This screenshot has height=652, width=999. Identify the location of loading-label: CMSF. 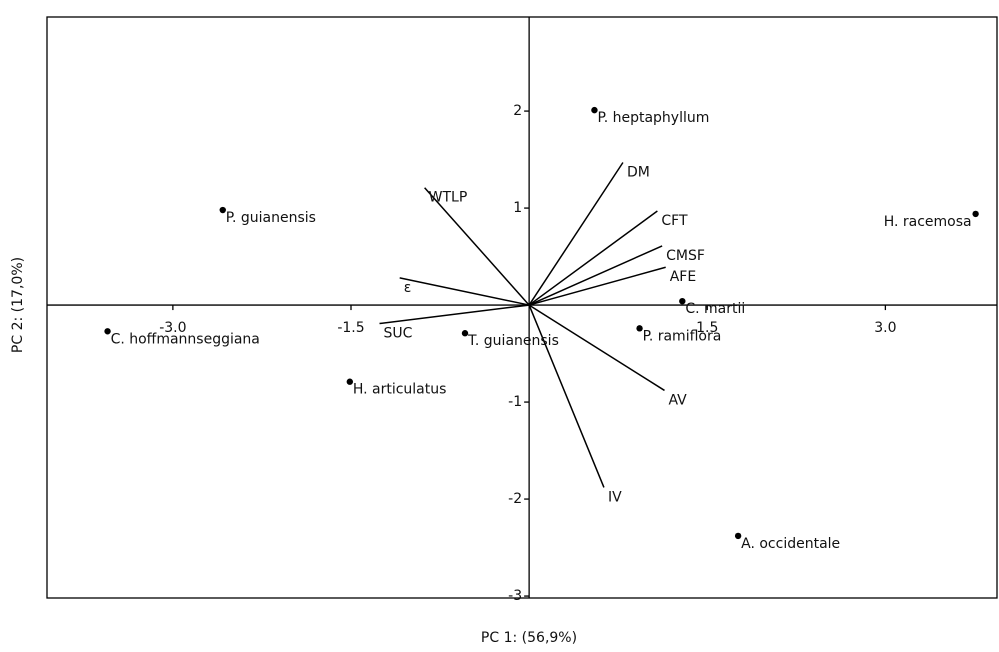
(685, 256).